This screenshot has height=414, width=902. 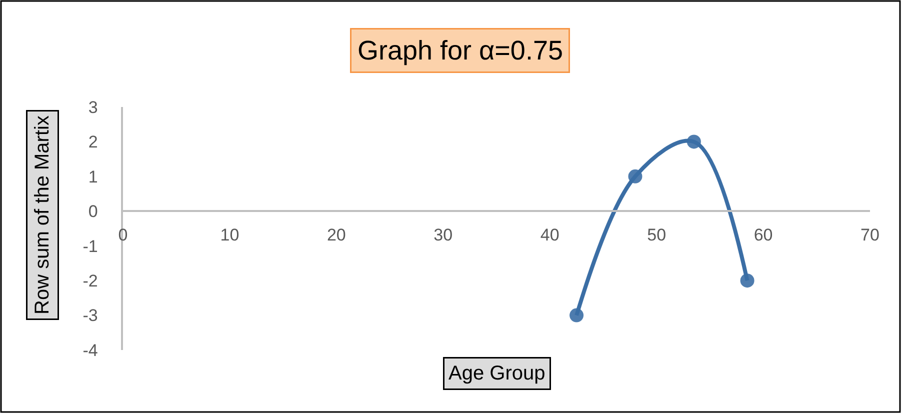 I want to click on y-tick-label: -1, so click(x=90, y=246).